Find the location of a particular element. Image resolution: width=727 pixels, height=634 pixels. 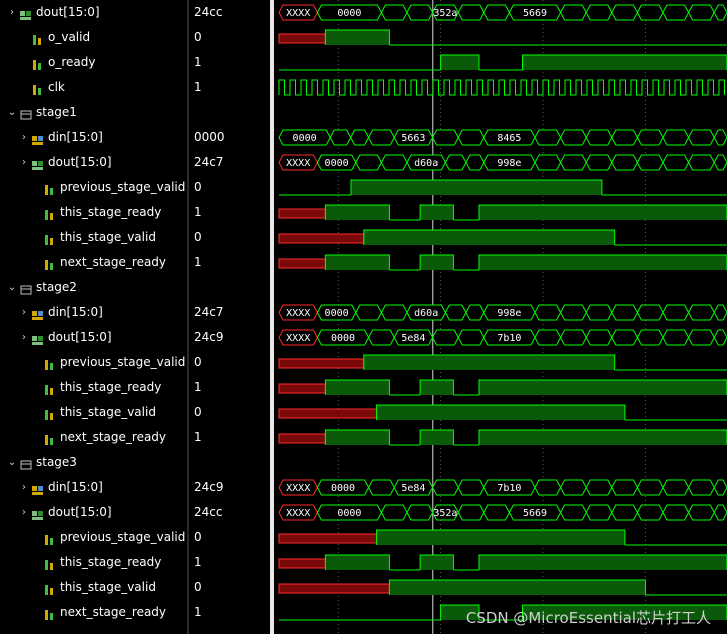

scope-icon is located at coordinates (26, 113).